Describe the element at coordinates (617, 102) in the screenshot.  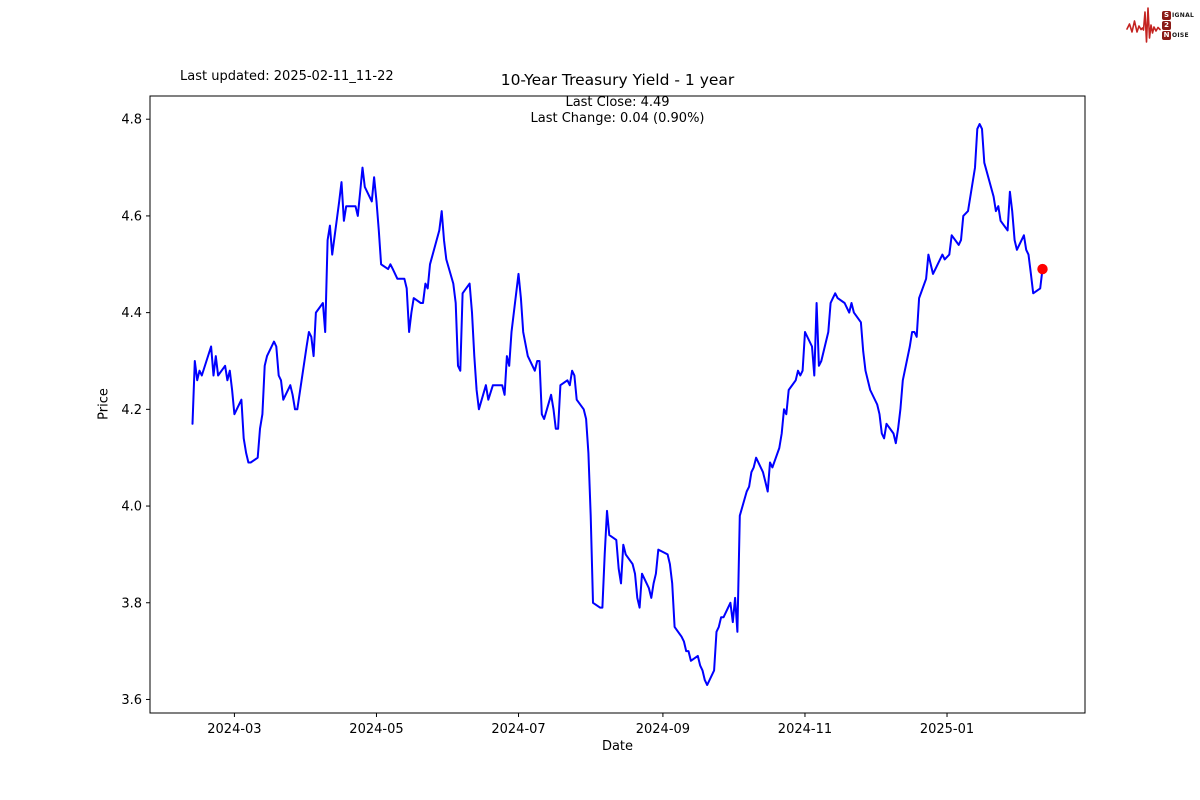
I see `chart-subtitle-last-close: Last Close: 4.49` at that location.